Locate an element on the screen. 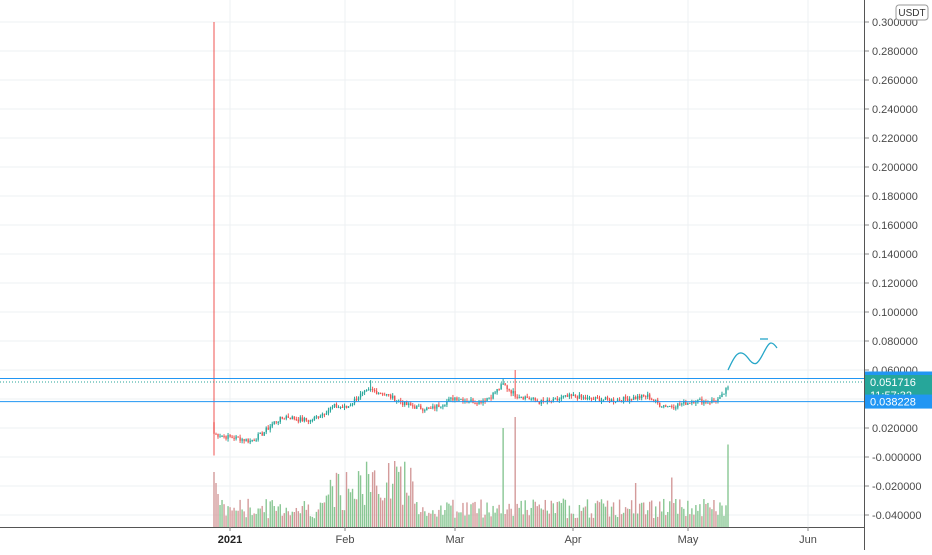 This screenshot has height=555, width=932. y-tick-label: -0.040000 is located at coordinates (897, 516).